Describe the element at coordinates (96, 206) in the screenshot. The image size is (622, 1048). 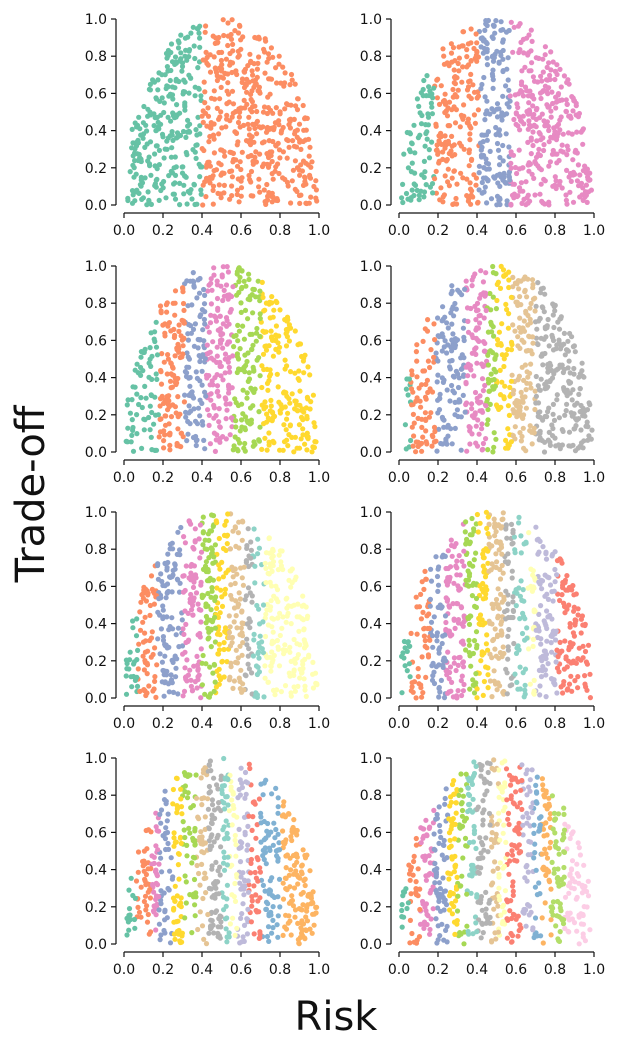
I see `y-tick-label: 0.0` at that location.